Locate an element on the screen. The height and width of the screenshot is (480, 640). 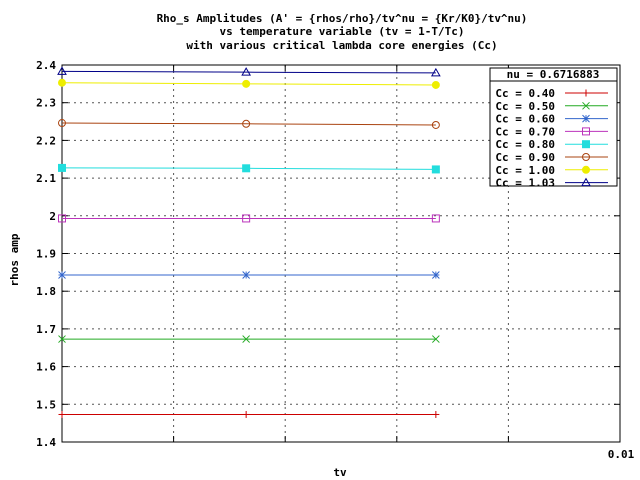
legend-entry-0: Cc = 0.40 is located at coordinates (551, 93).